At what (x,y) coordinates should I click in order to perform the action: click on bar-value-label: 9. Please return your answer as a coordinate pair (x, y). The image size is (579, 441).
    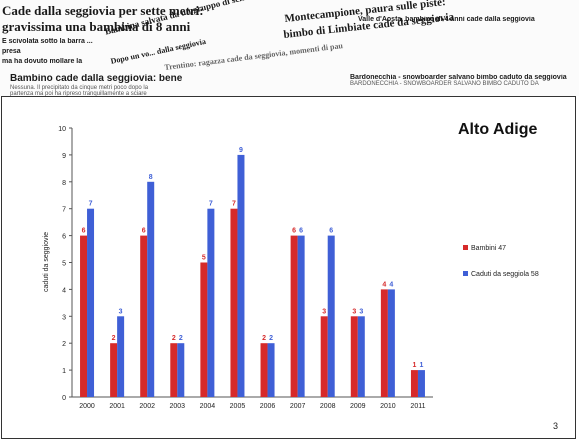
    Looking at the image, I should click on (241, 150).